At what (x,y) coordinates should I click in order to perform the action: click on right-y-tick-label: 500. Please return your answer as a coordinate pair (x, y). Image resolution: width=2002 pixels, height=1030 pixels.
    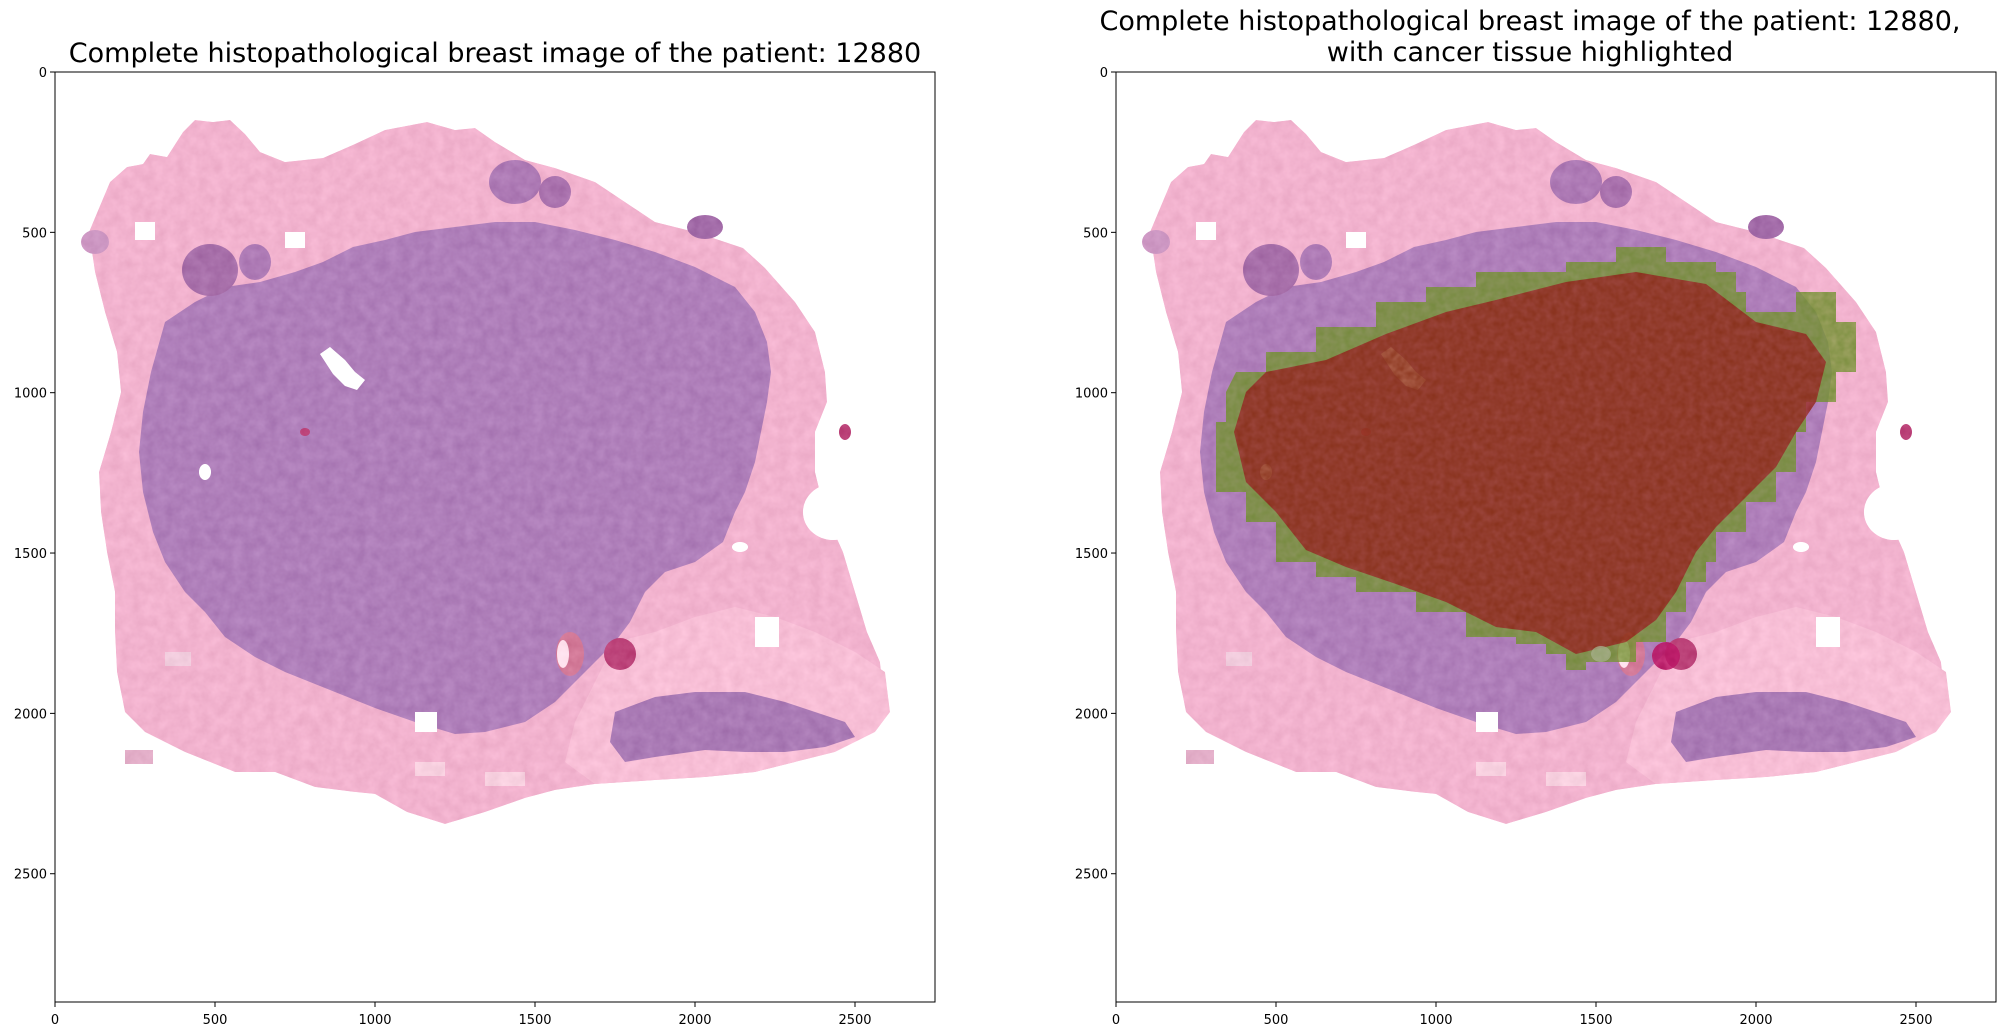
    Looking at the image, I should click on (1095, 233).